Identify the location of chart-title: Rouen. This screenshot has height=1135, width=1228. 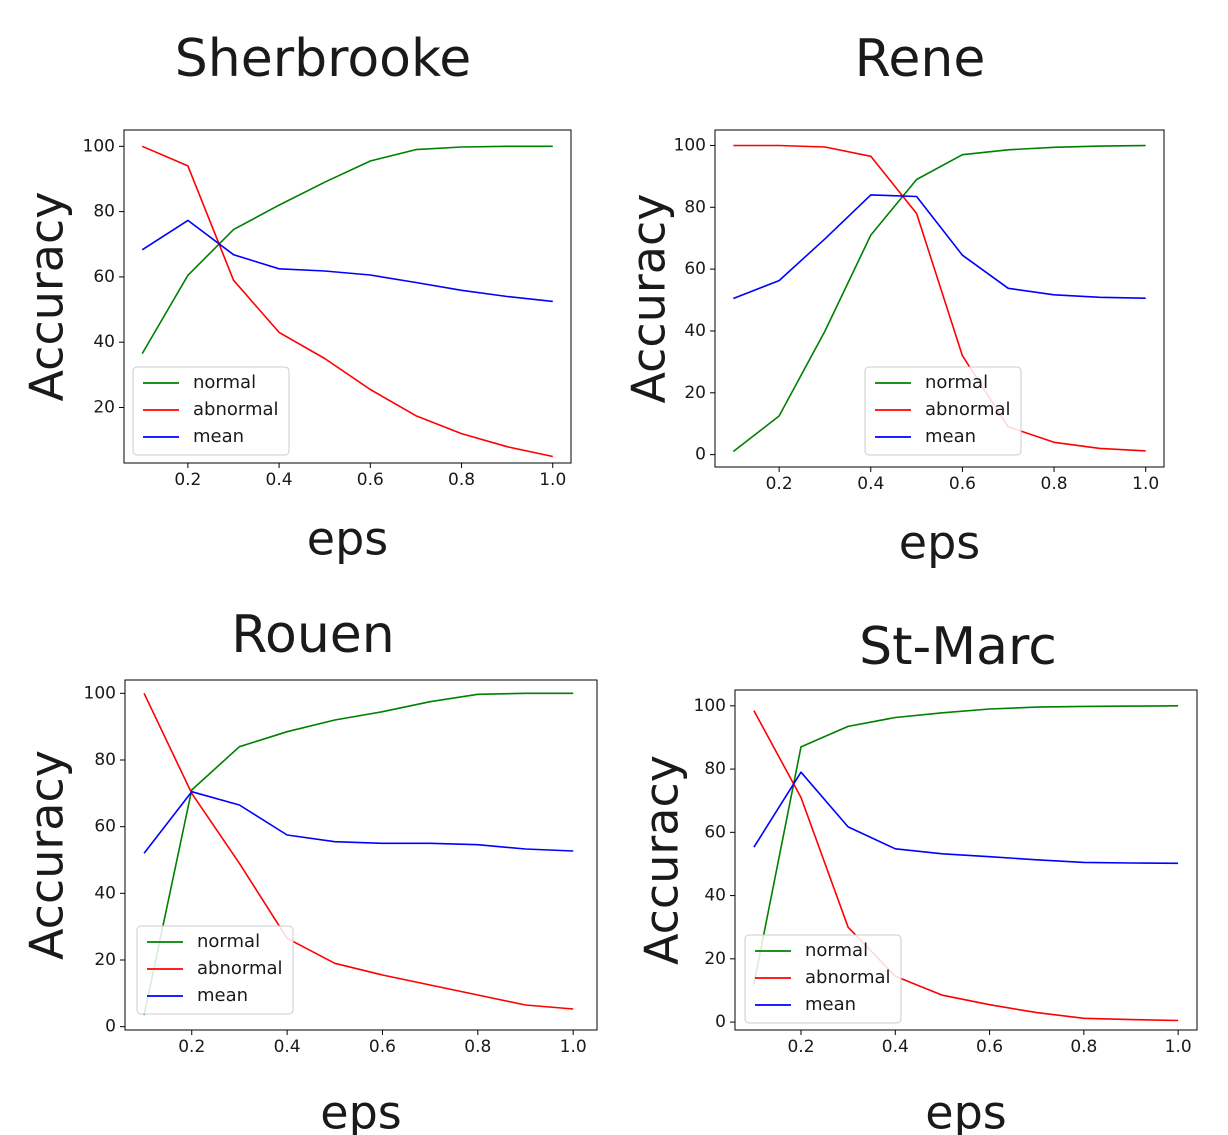
(313, 635).